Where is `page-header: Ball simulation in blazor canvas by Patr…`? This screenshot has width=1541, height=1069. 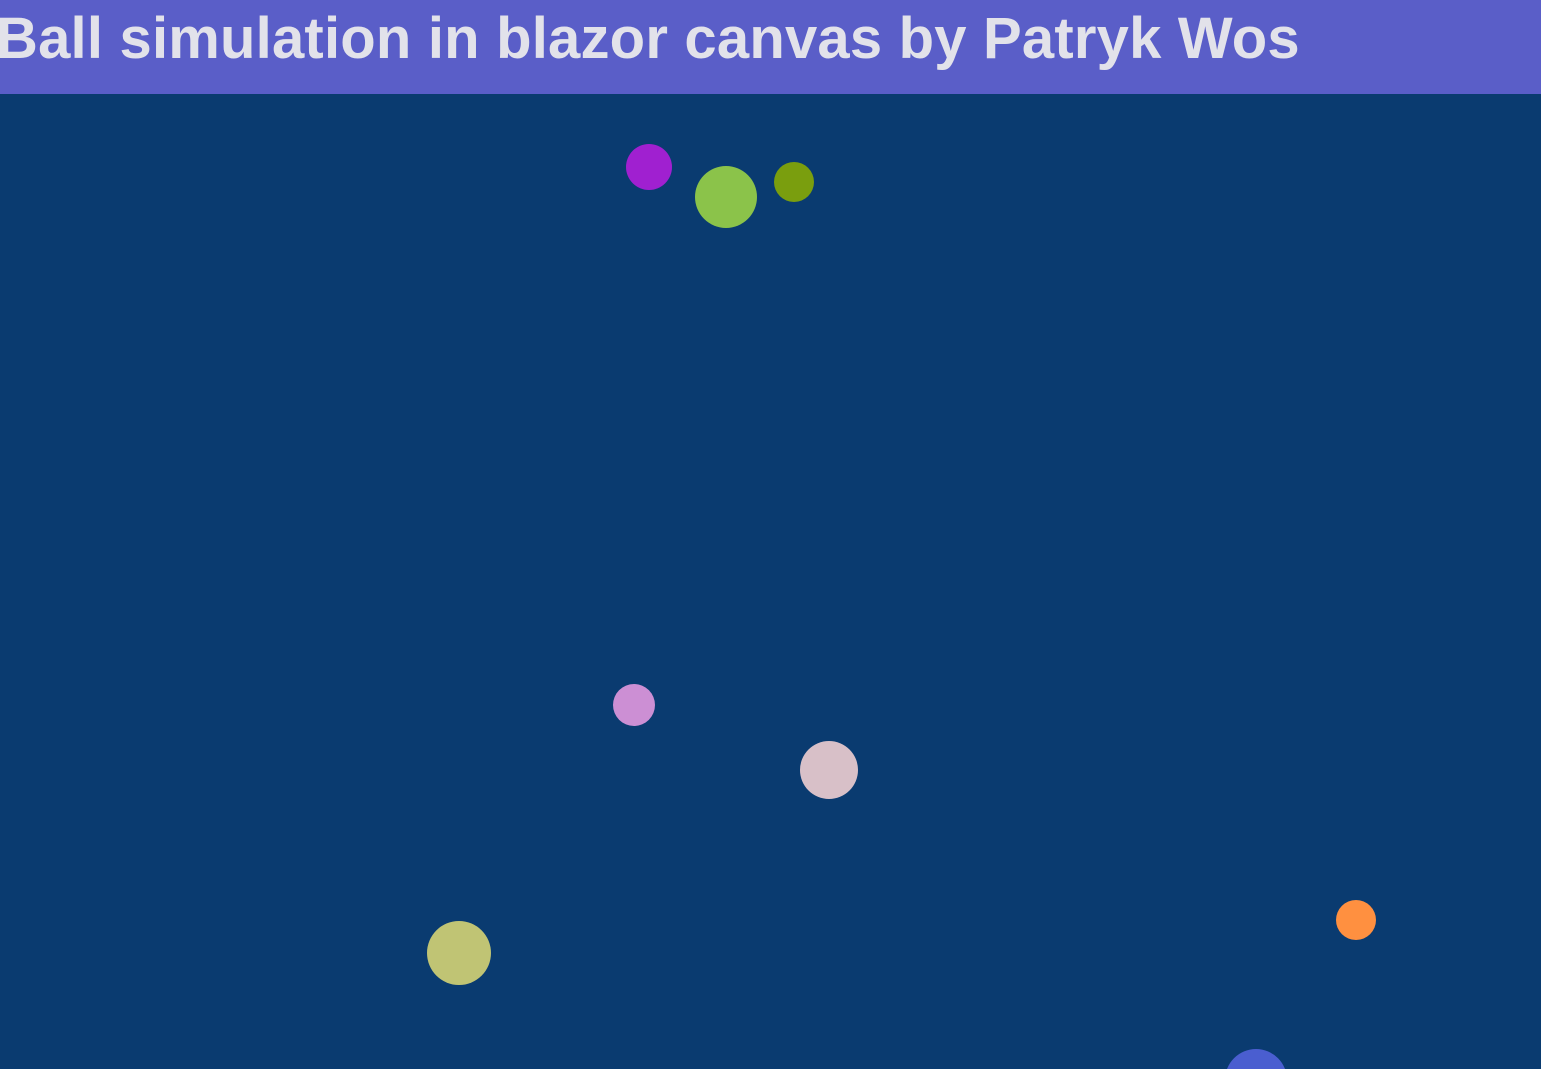 page-header: Ball simulation in blazor canvas by Patr… is located at coordinates (770, 47).